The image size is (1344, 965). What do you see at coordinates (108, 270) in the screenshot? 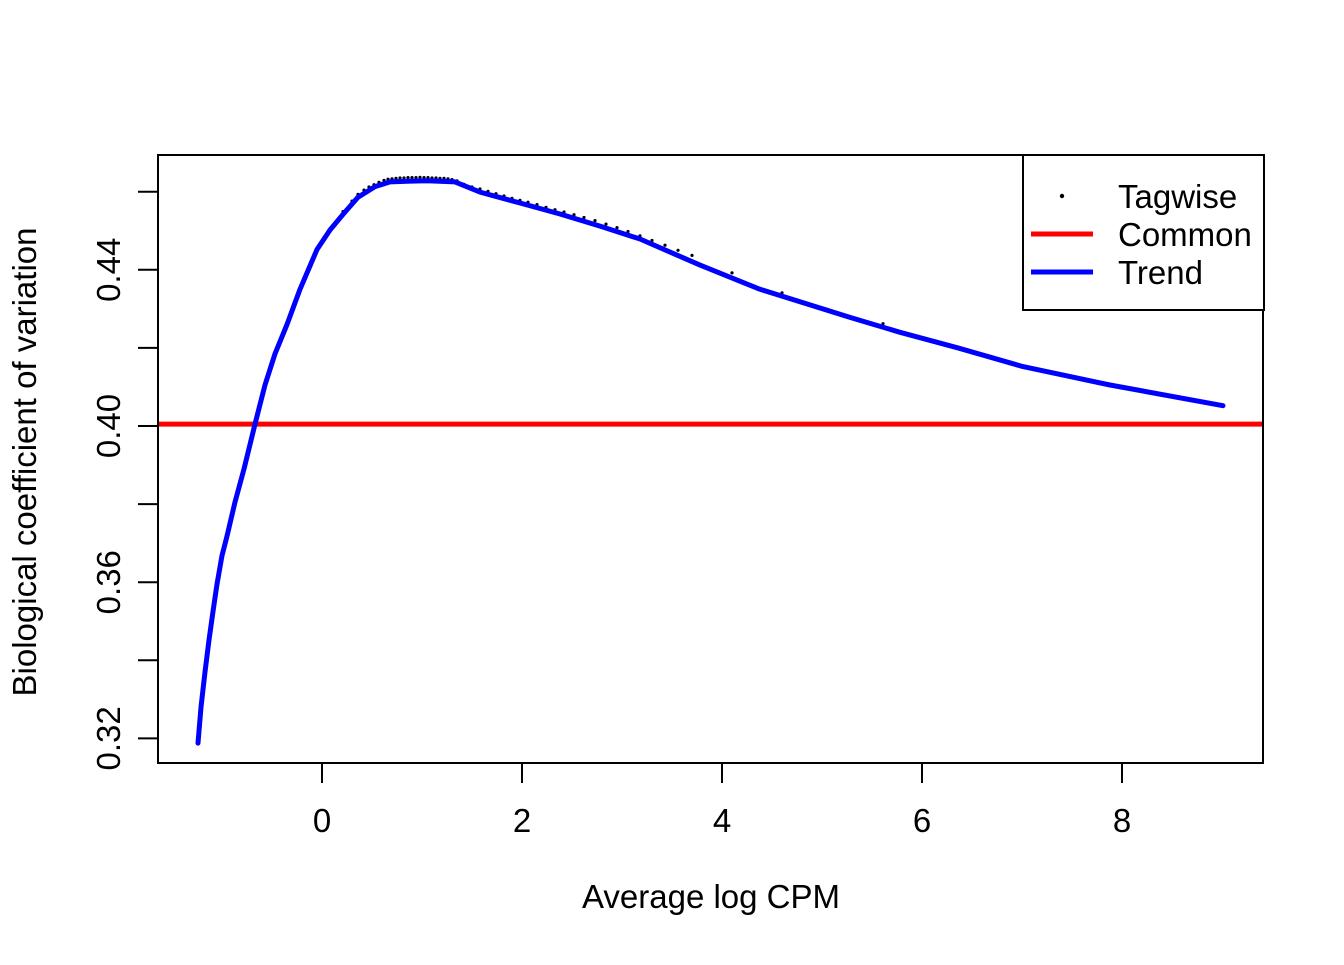
I see `y-tick-label: 0.44` at bounding box center [108, 270].